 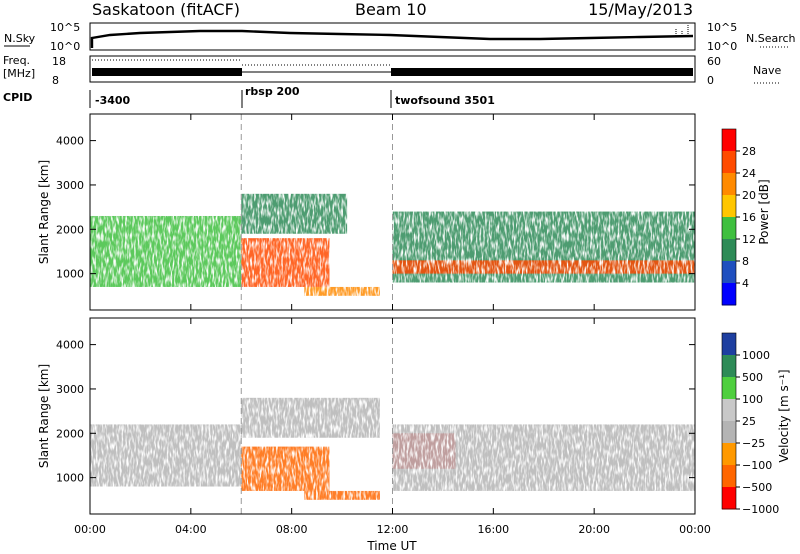 What do you see at coordinates (20, 38) in the screenshot?
I see `nsky-label: N.Sky` at bounding box center [20, 38].